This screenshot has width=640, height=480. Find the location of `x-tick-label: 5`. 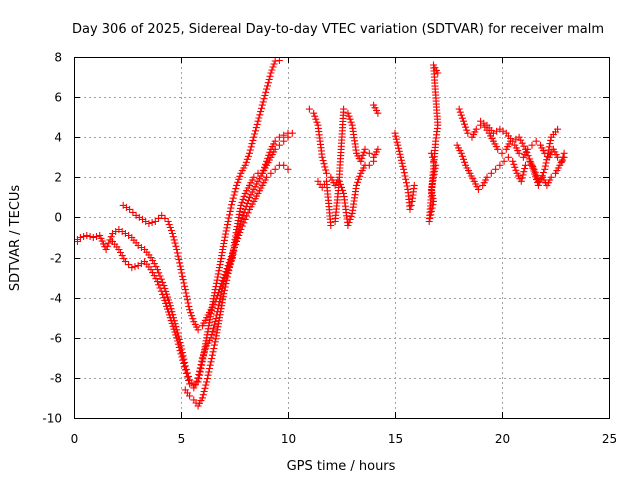

x-tick-label: 5 is located at coordinates (182, 439).